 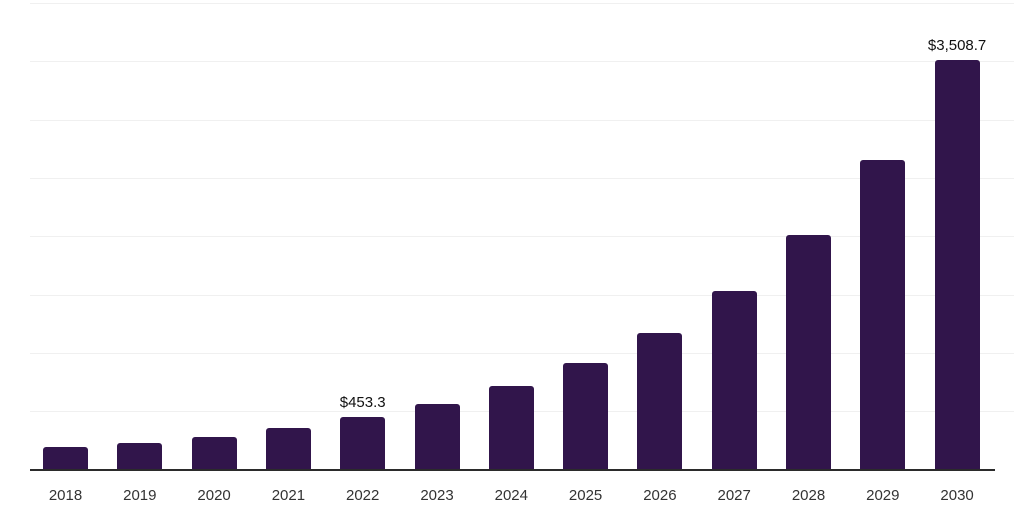 I want to click on x-axis-label-2024: 2024, so click(x=511, y=495).